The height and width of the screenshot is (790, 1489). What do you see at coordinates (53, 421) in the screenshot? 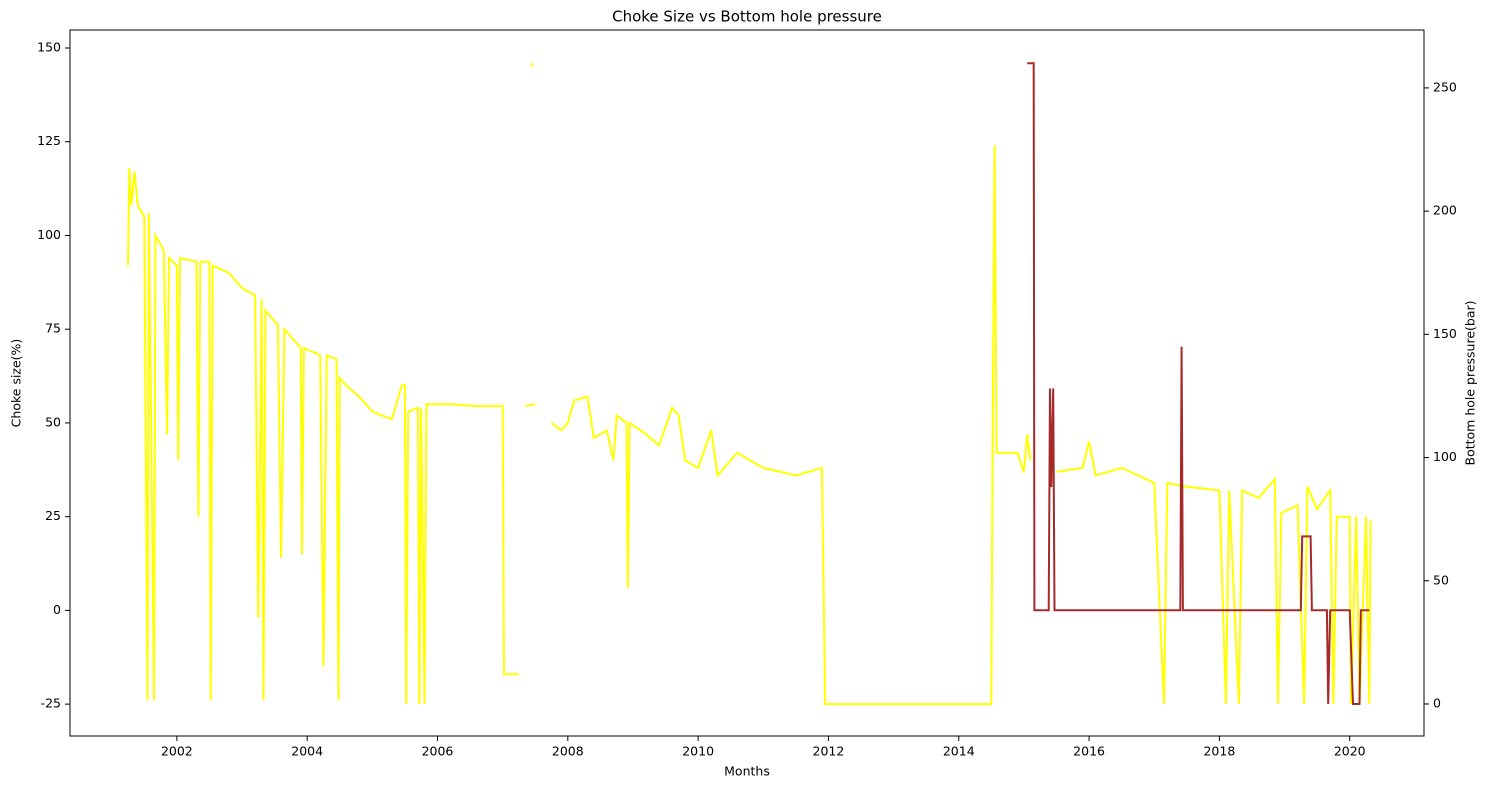
I see `y-tick-label: 50` at bounding box center [53, 421].